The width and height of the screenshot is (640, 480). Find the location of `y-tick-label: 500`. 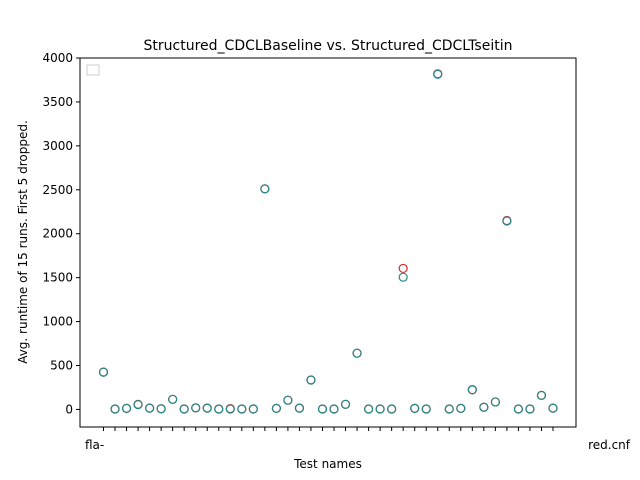

y-tick-label: 500 is located at coordinates (61, 366).